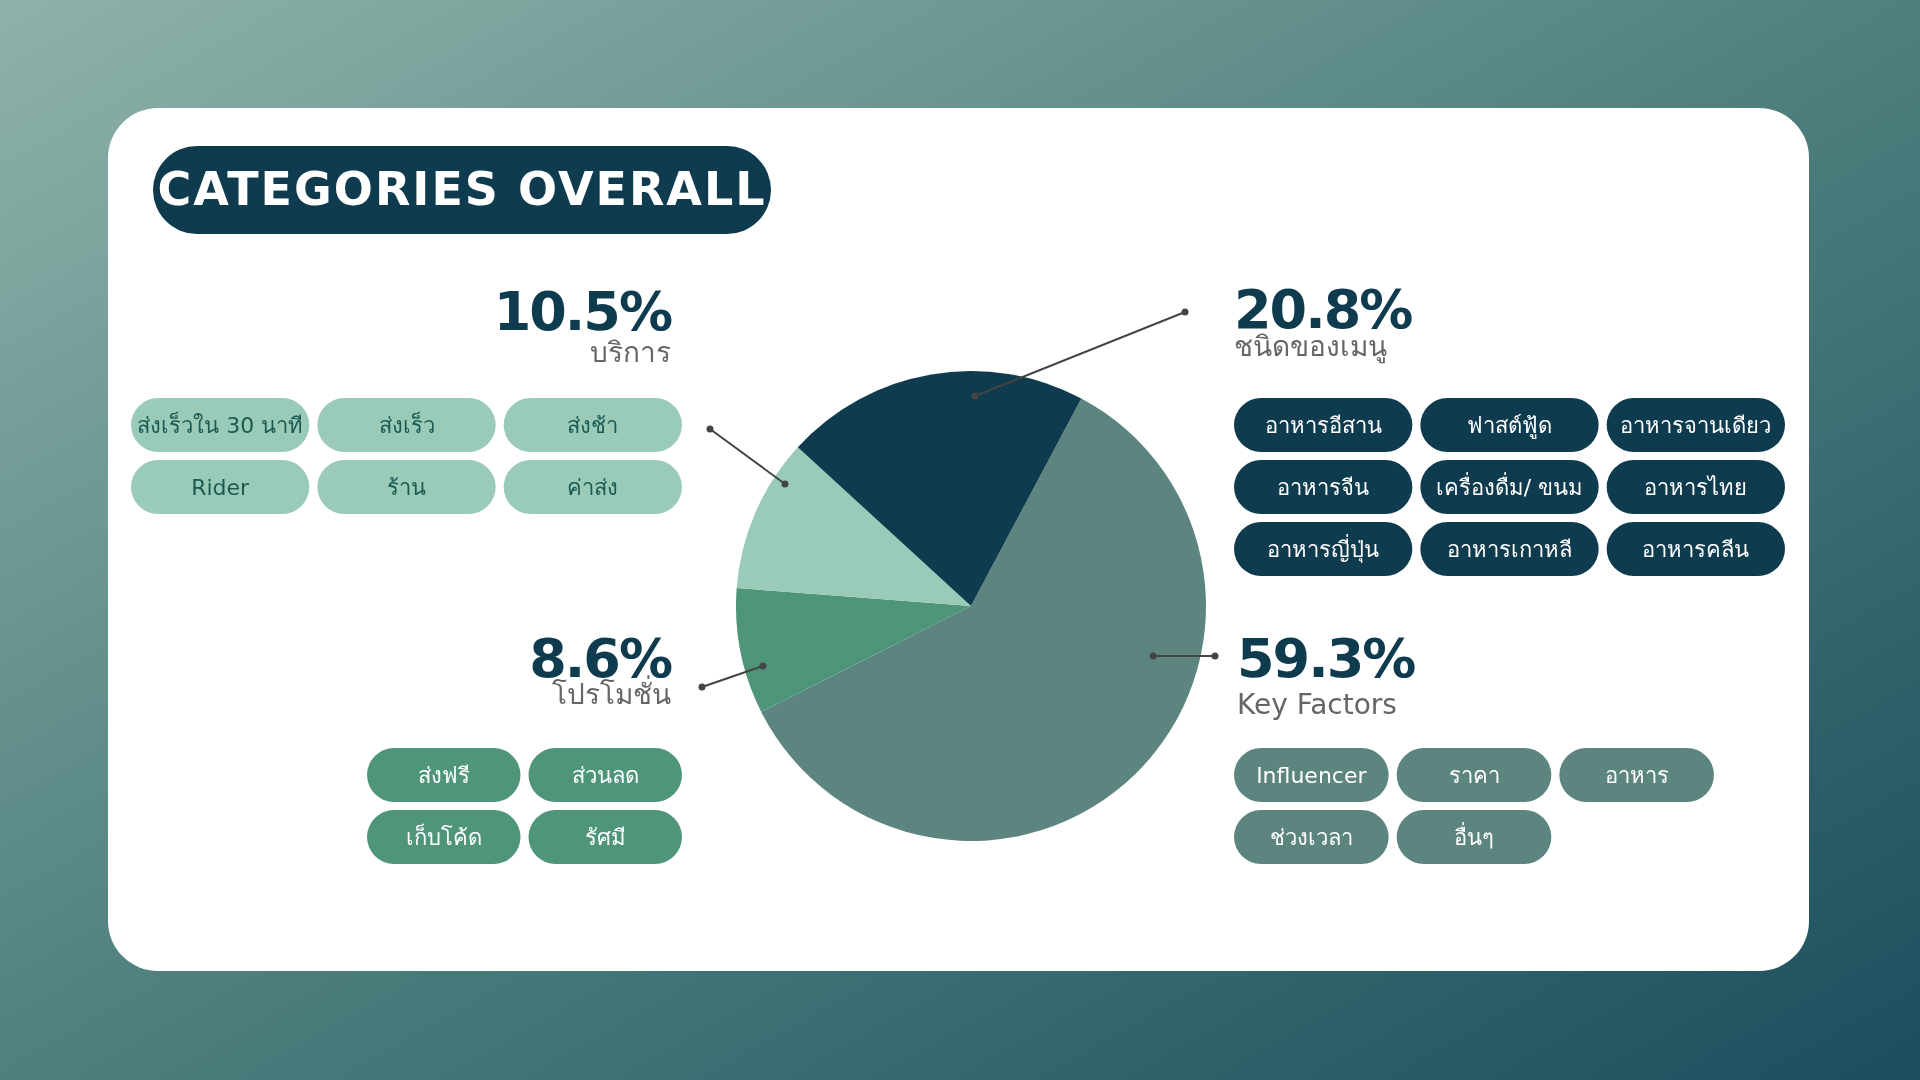 The width and height of the screenshot is (1920, 1080). Describe the element at coordinates (630, 352) in the screenshot. I see `slice-label: บริการ` at that location.